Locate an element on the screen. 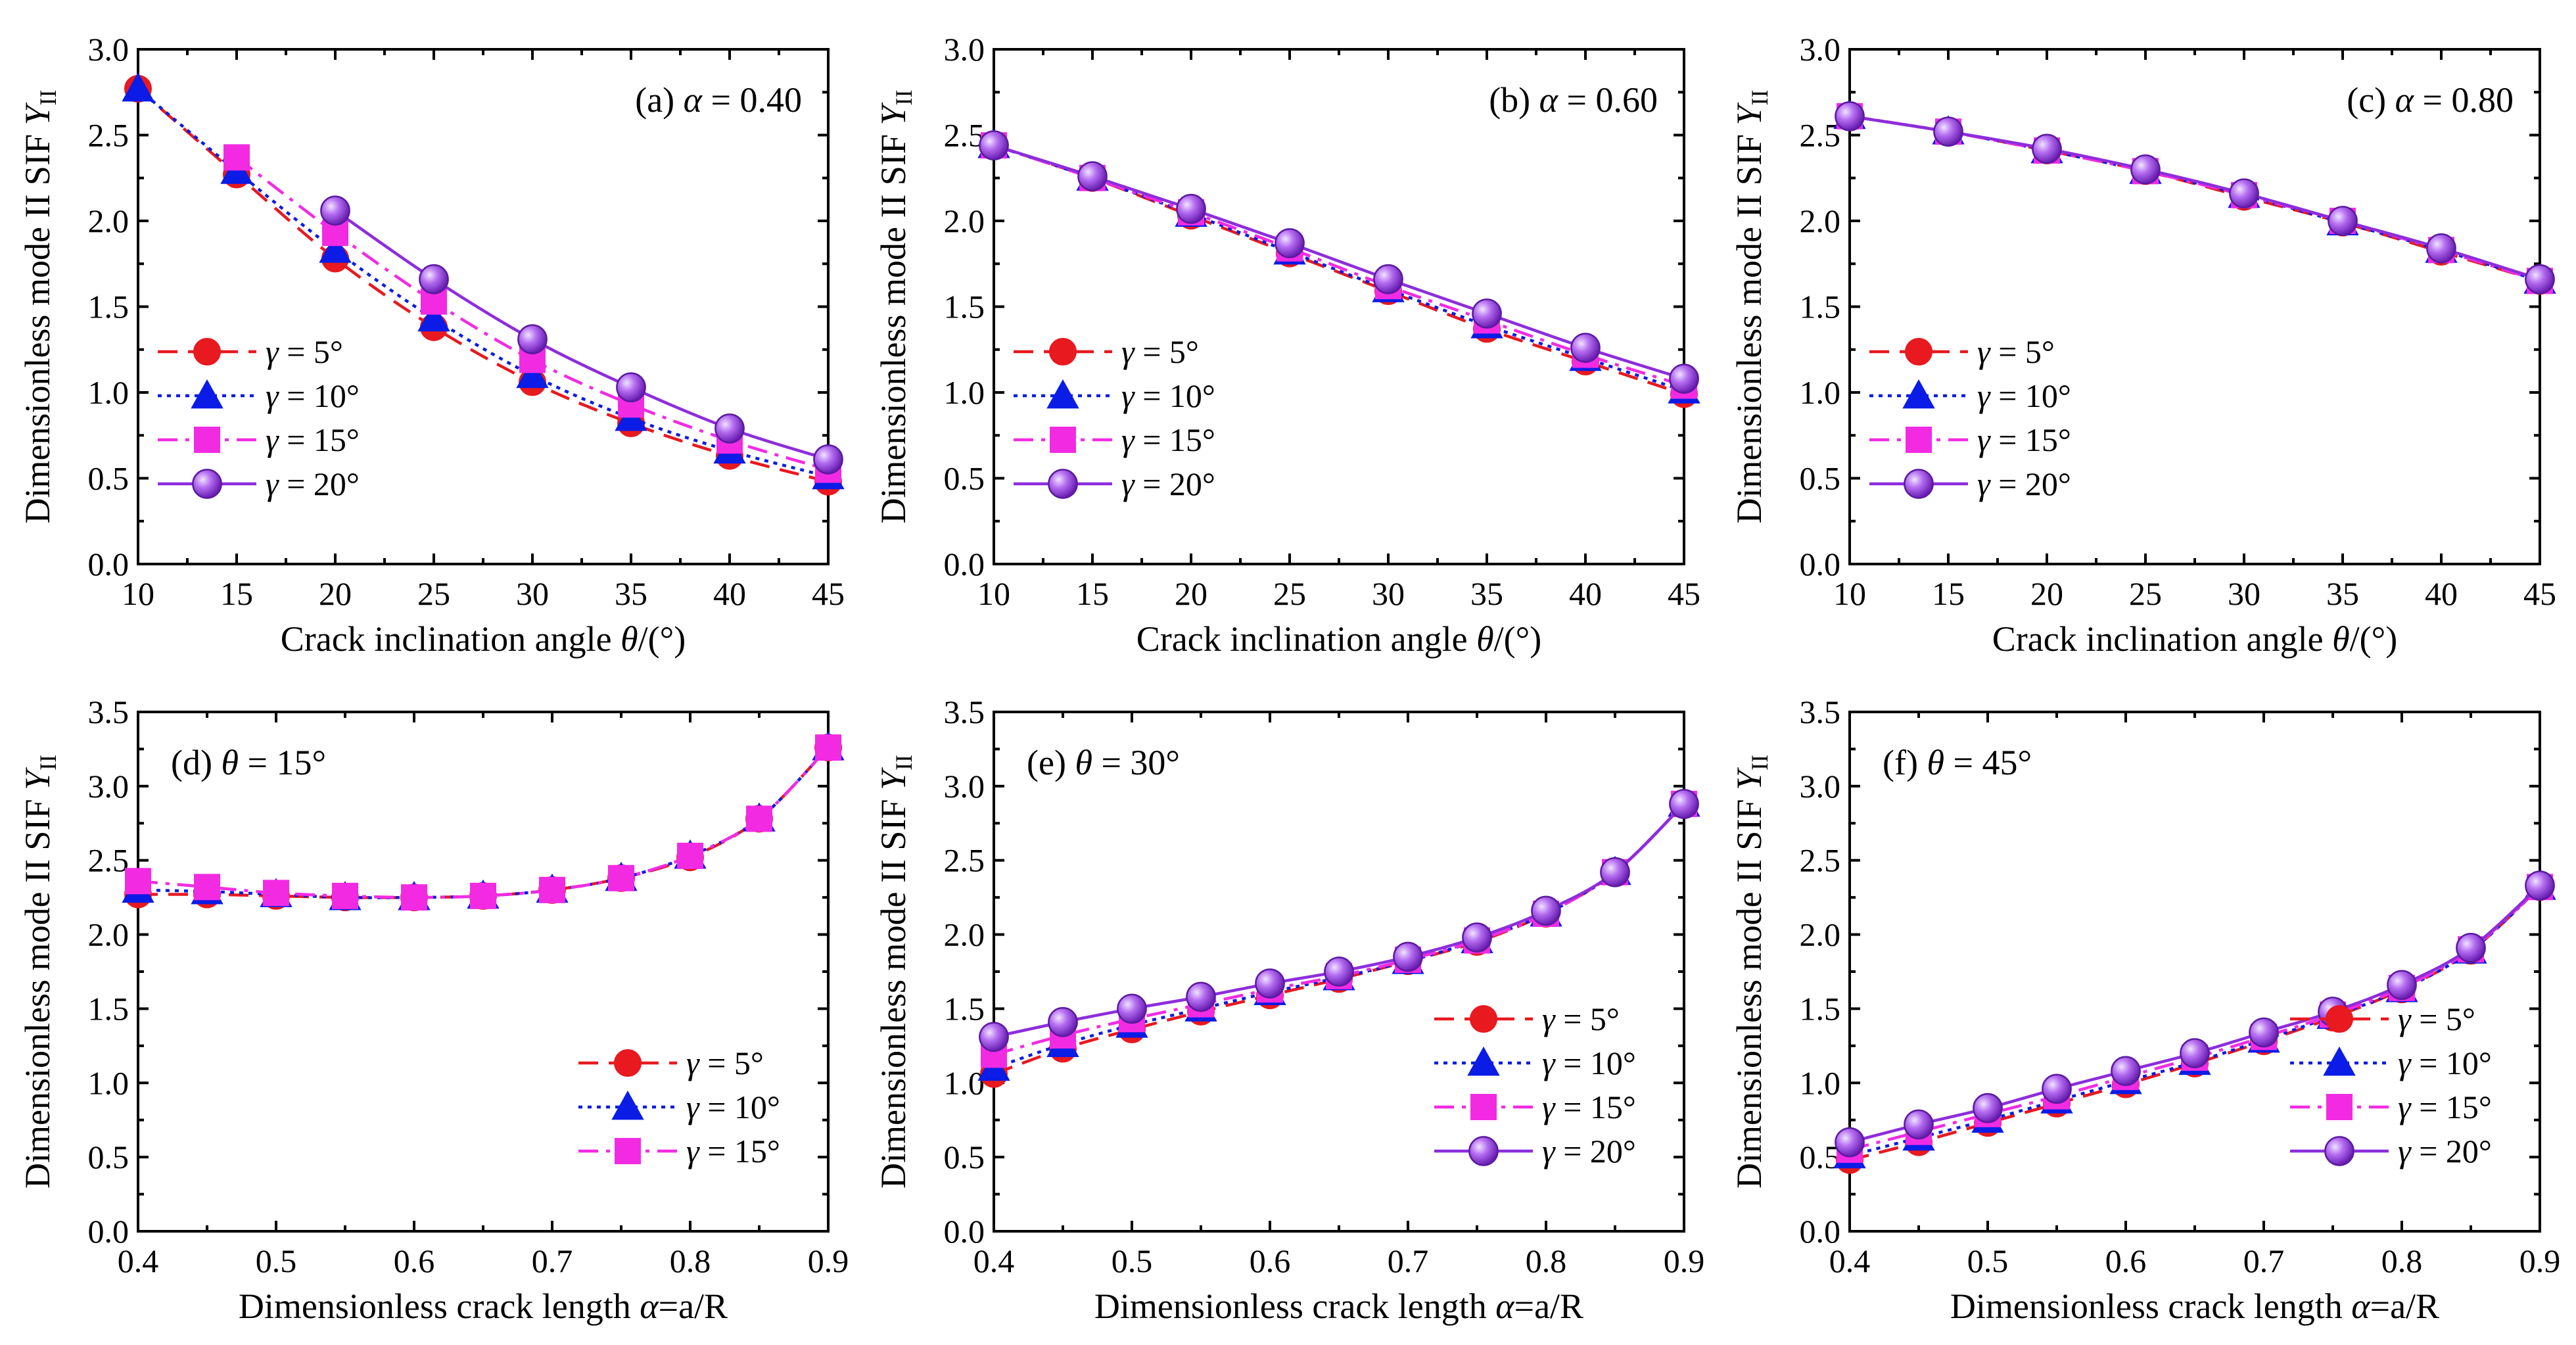 The height and width of the screenshot is (1345, 2576). x-tick-label: 35 is located at coordinates (631, 593).